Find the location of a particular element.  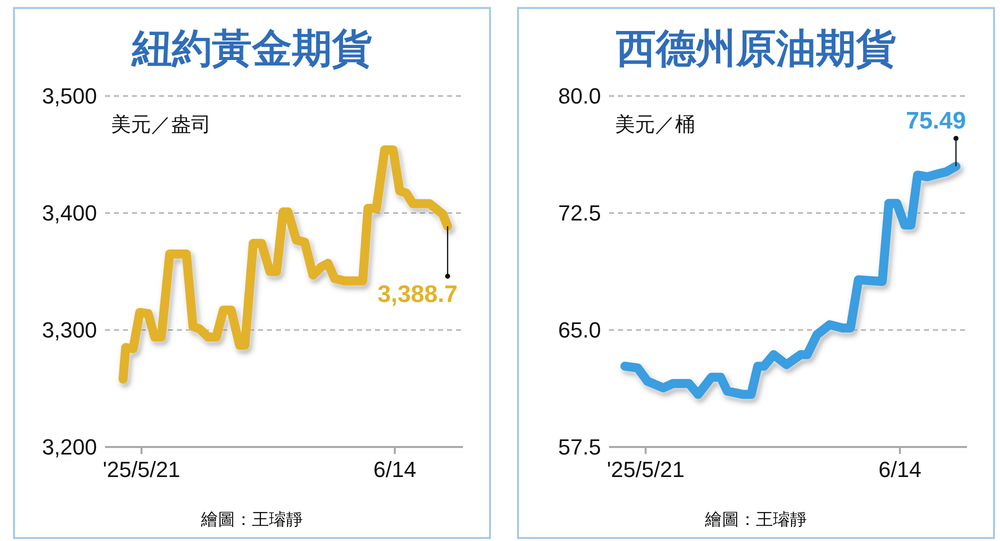

y-tick-label: 3,400 is located at coordinates (69, 213).